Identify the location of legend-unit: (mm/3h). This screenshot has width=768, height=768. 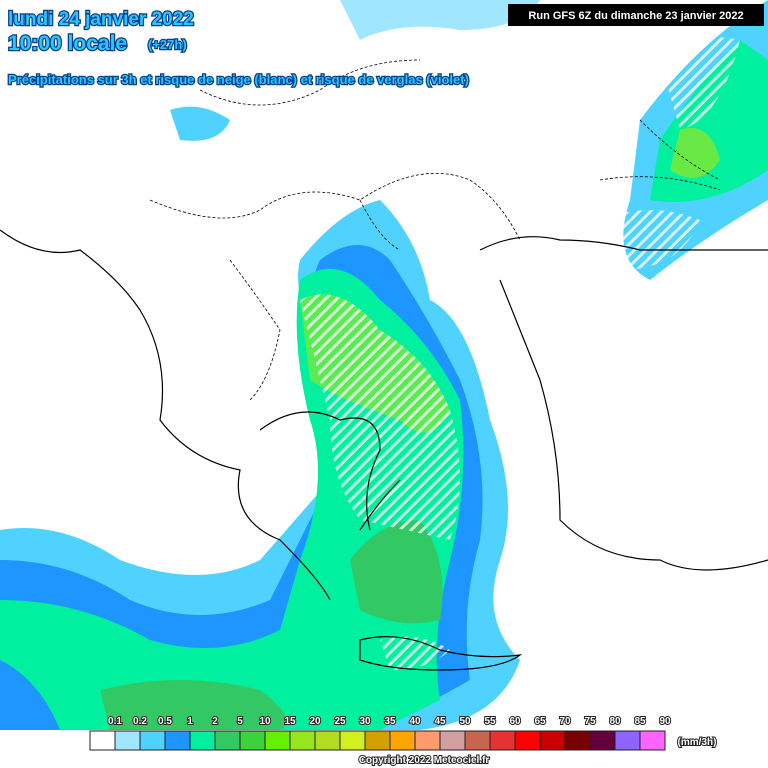
(697, 742).